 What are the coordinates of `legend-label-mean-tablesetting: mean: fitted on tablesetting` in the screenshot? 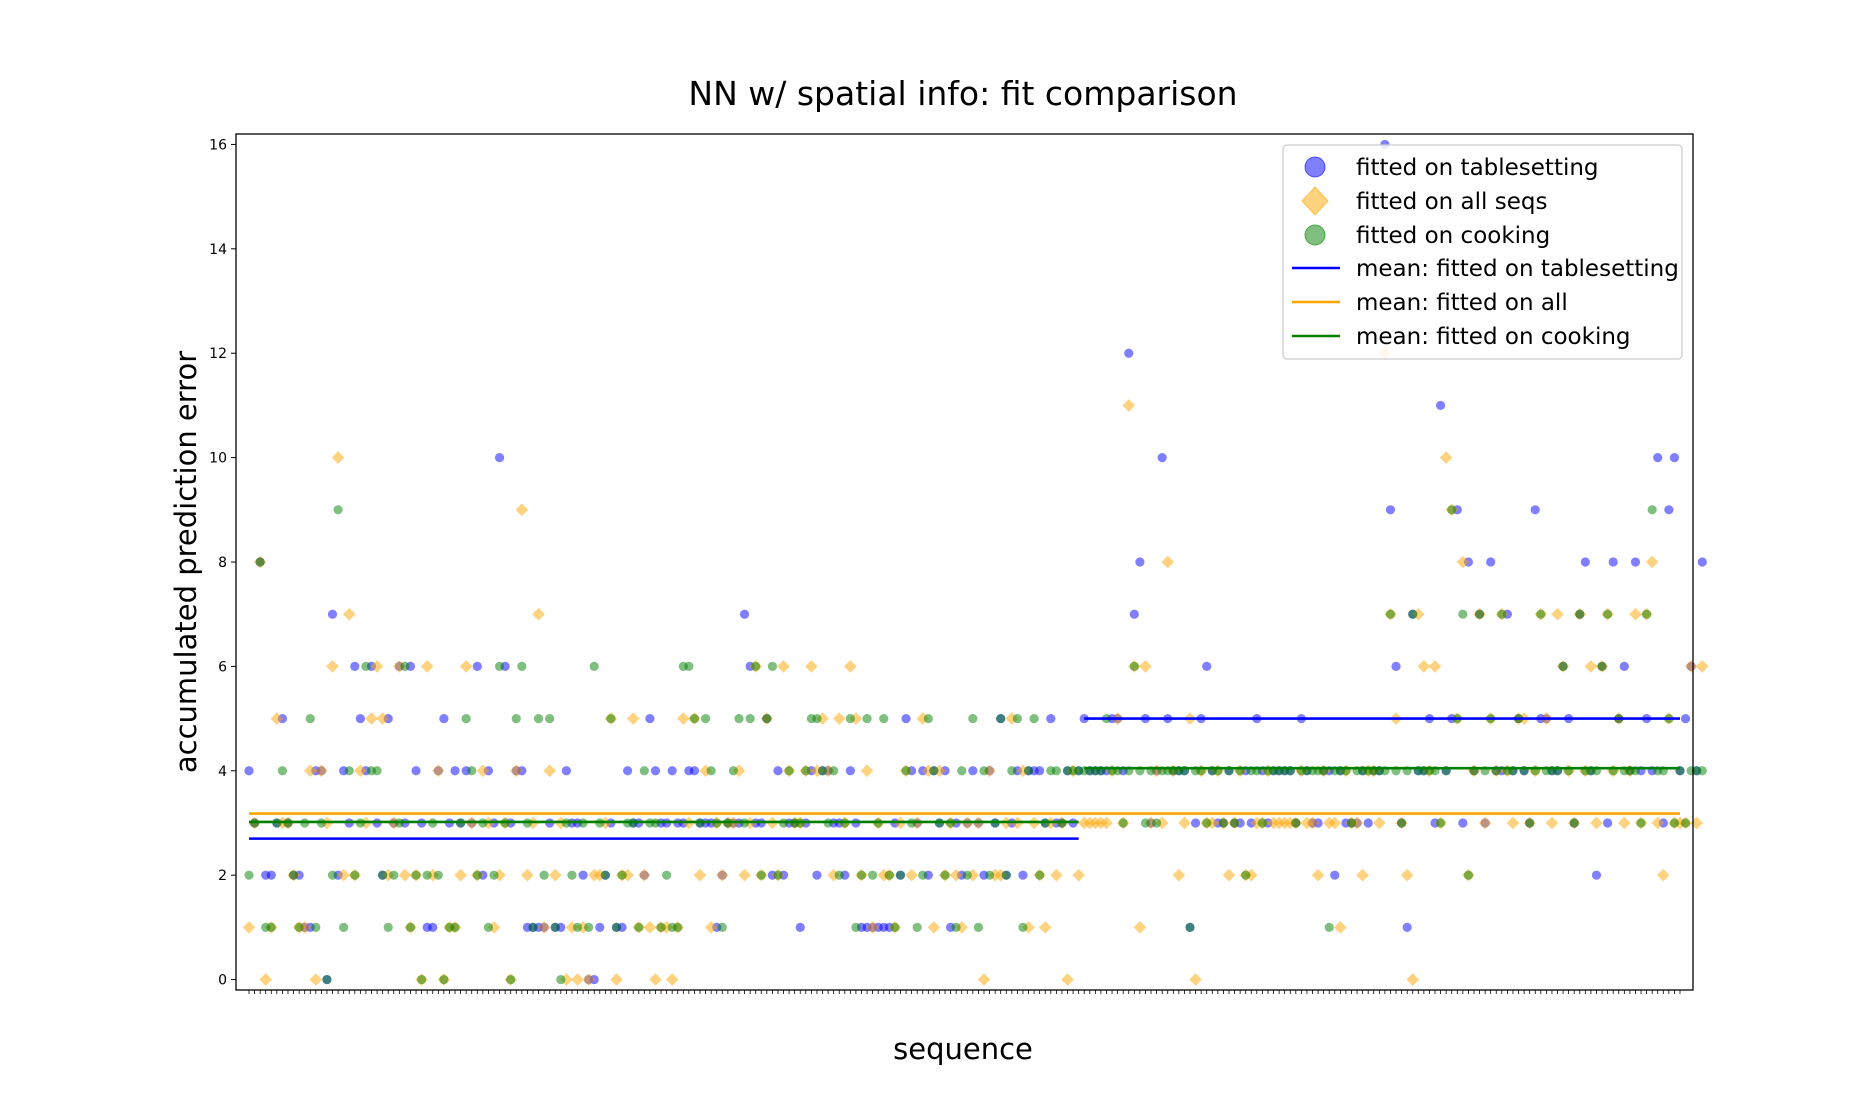 It's located at (1517, 269).